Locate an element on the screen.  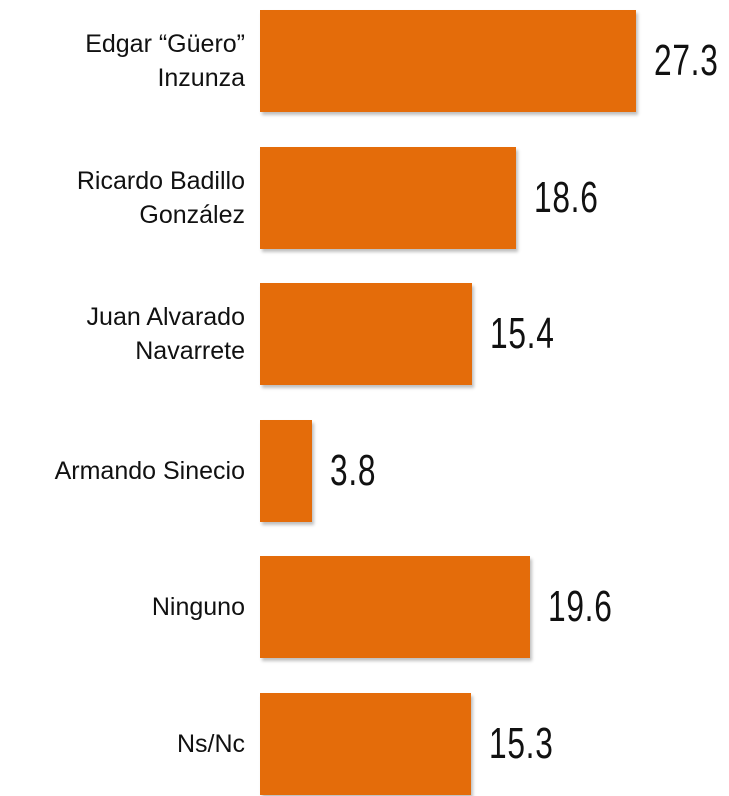
category-label: Ninguno is located at coordinates (198, 607).